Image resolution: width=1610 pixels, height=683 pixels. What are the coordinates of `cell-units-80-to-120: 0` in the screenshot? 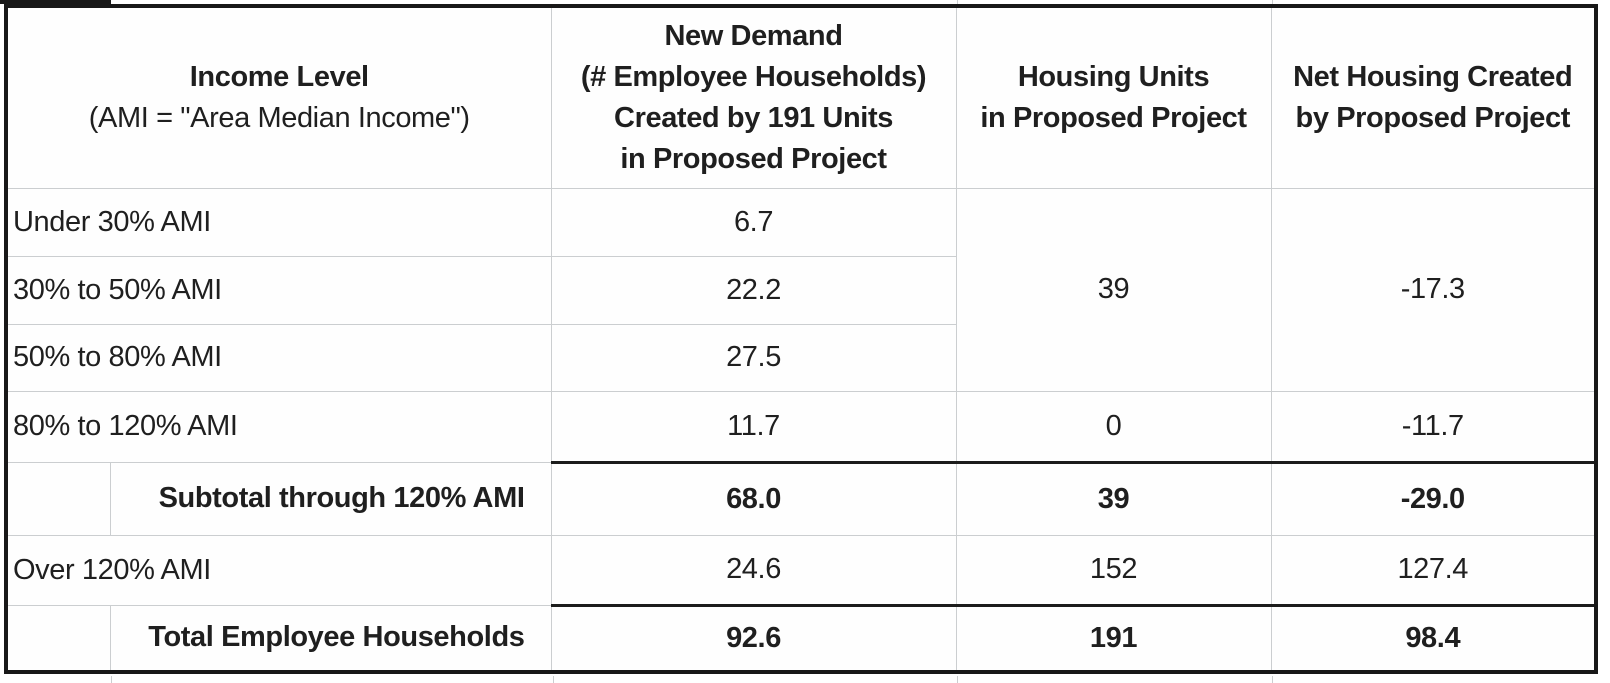 It's located at (1113, 426).